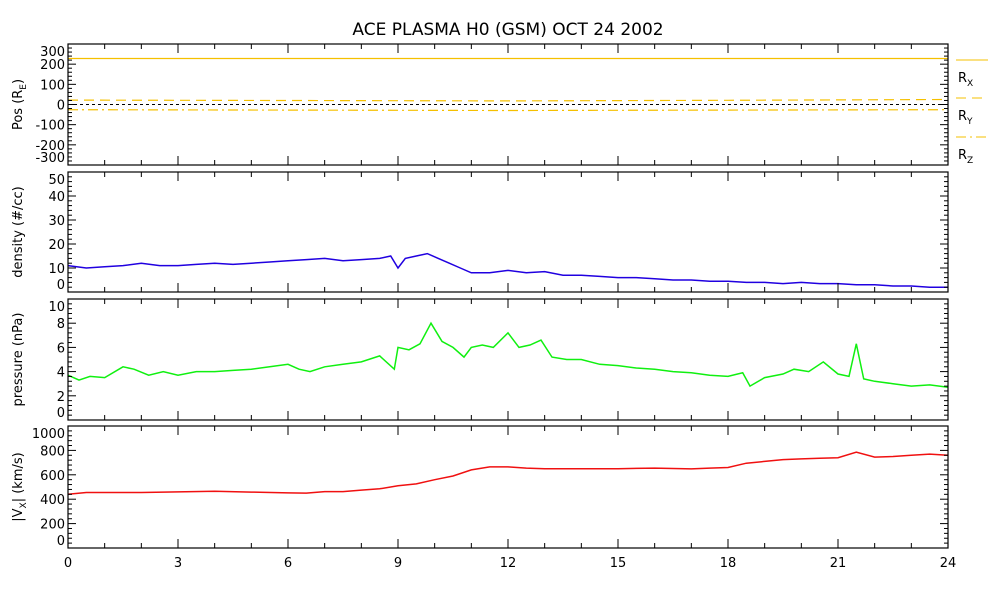  I want to click on y-tick-label: -200, so click(50, 146).